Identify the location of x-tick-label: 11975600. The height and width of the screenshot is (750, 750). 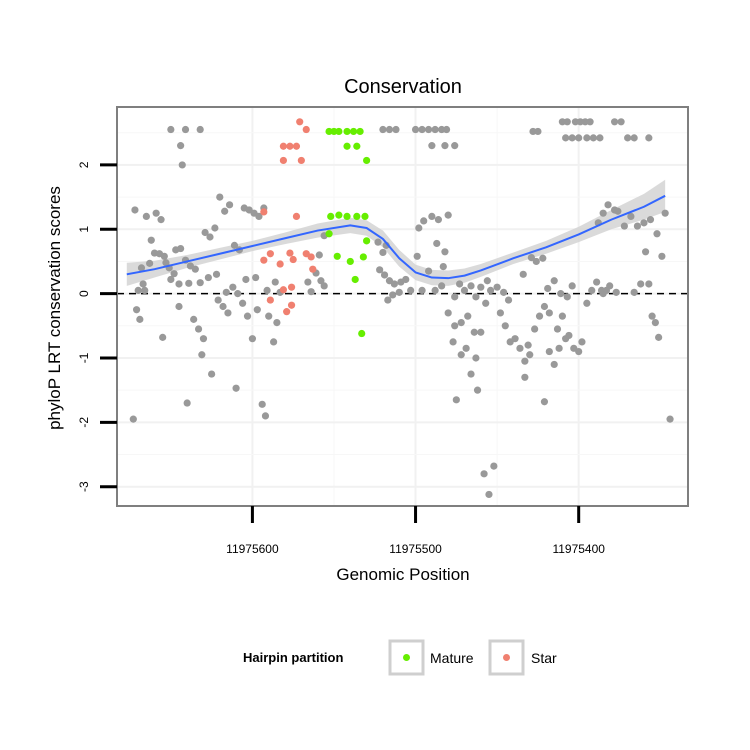
(252, 549).